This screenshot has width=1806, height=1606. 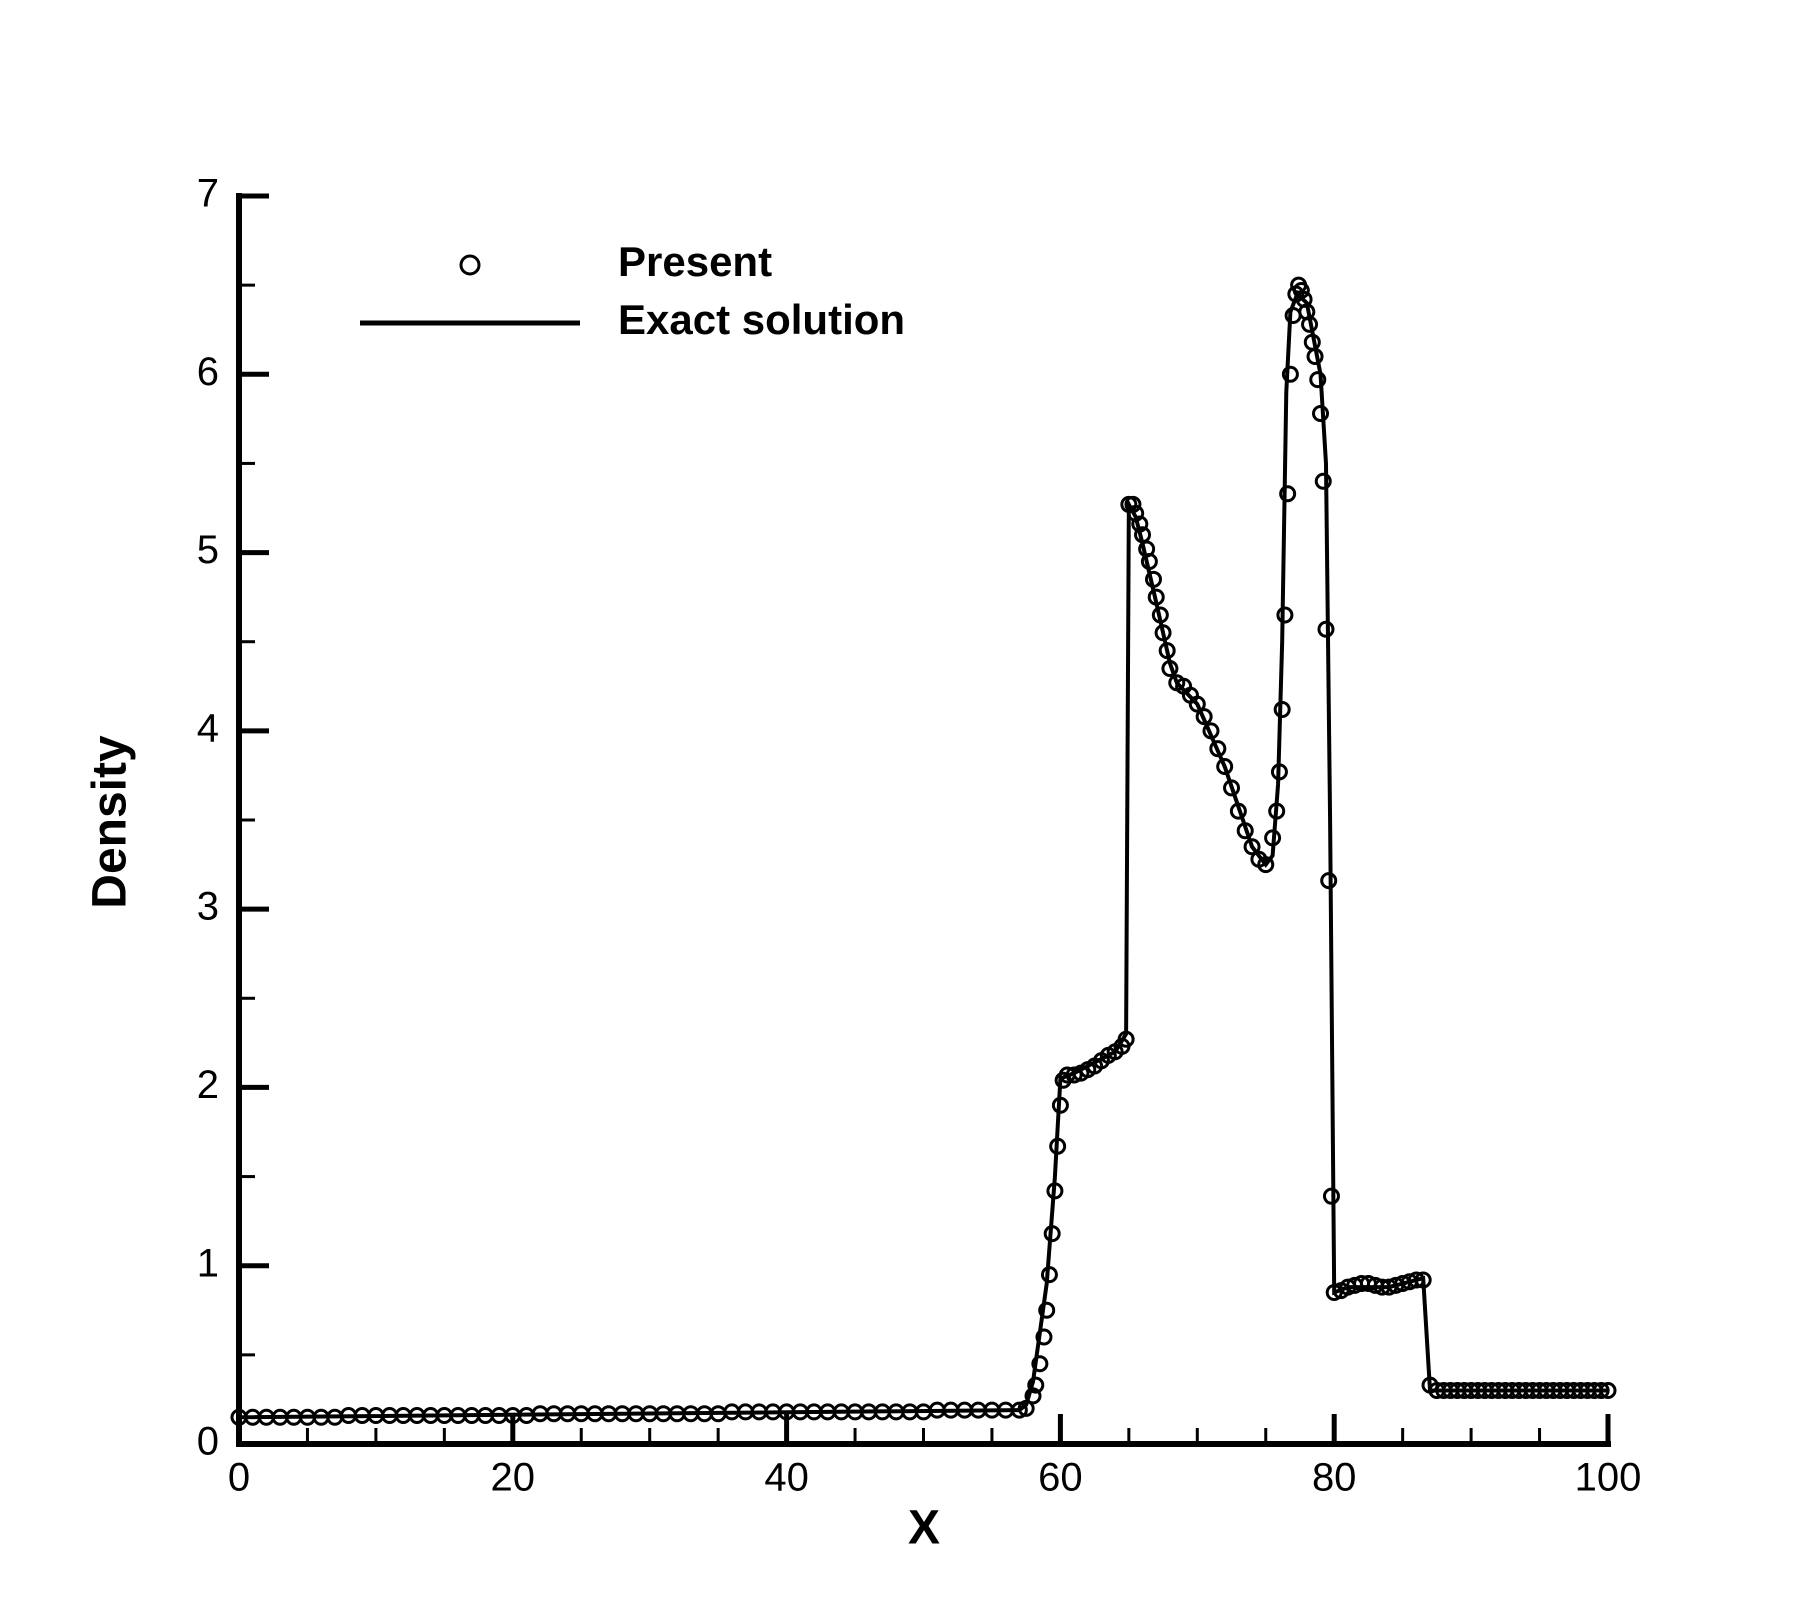 I want to click on legend-label: Present, so click(x=695, y=261).